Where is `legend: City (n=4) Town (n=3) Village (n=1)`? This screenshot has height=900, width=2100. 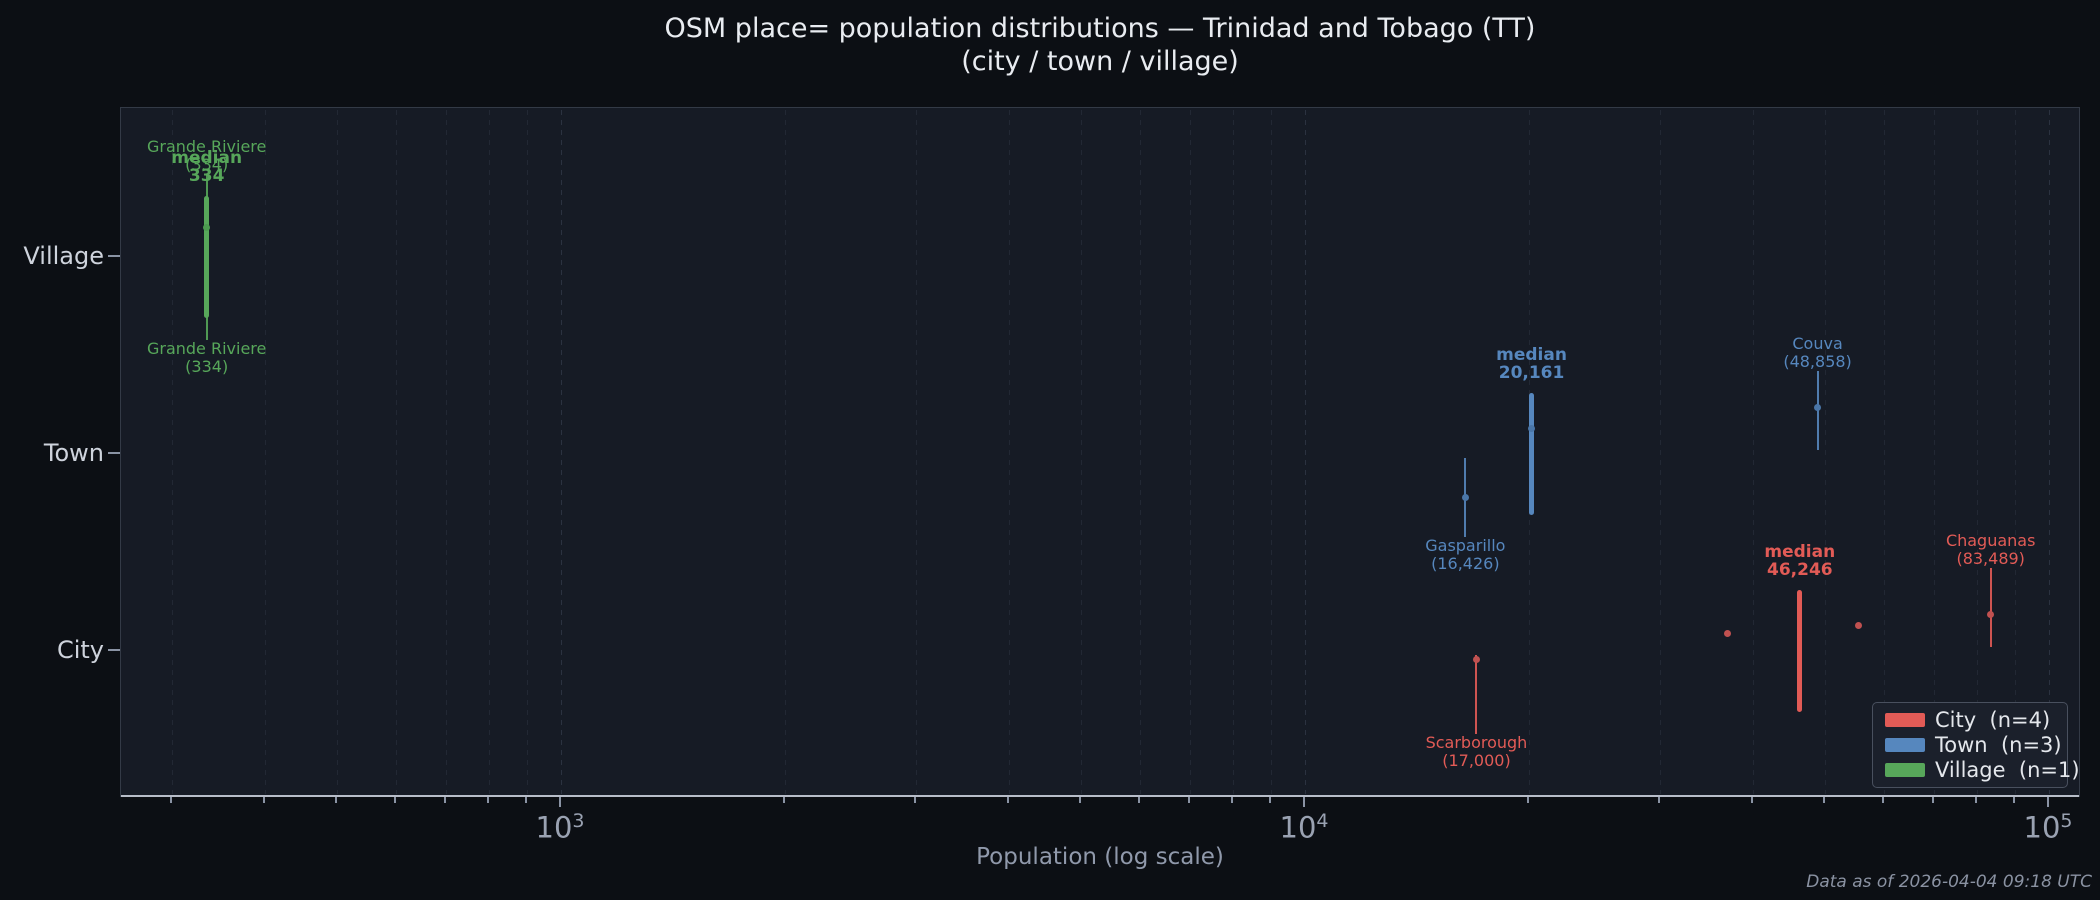
legend: City (n=4) Town (n=3) Village (n=1) is located at coordinates (1976, 745).